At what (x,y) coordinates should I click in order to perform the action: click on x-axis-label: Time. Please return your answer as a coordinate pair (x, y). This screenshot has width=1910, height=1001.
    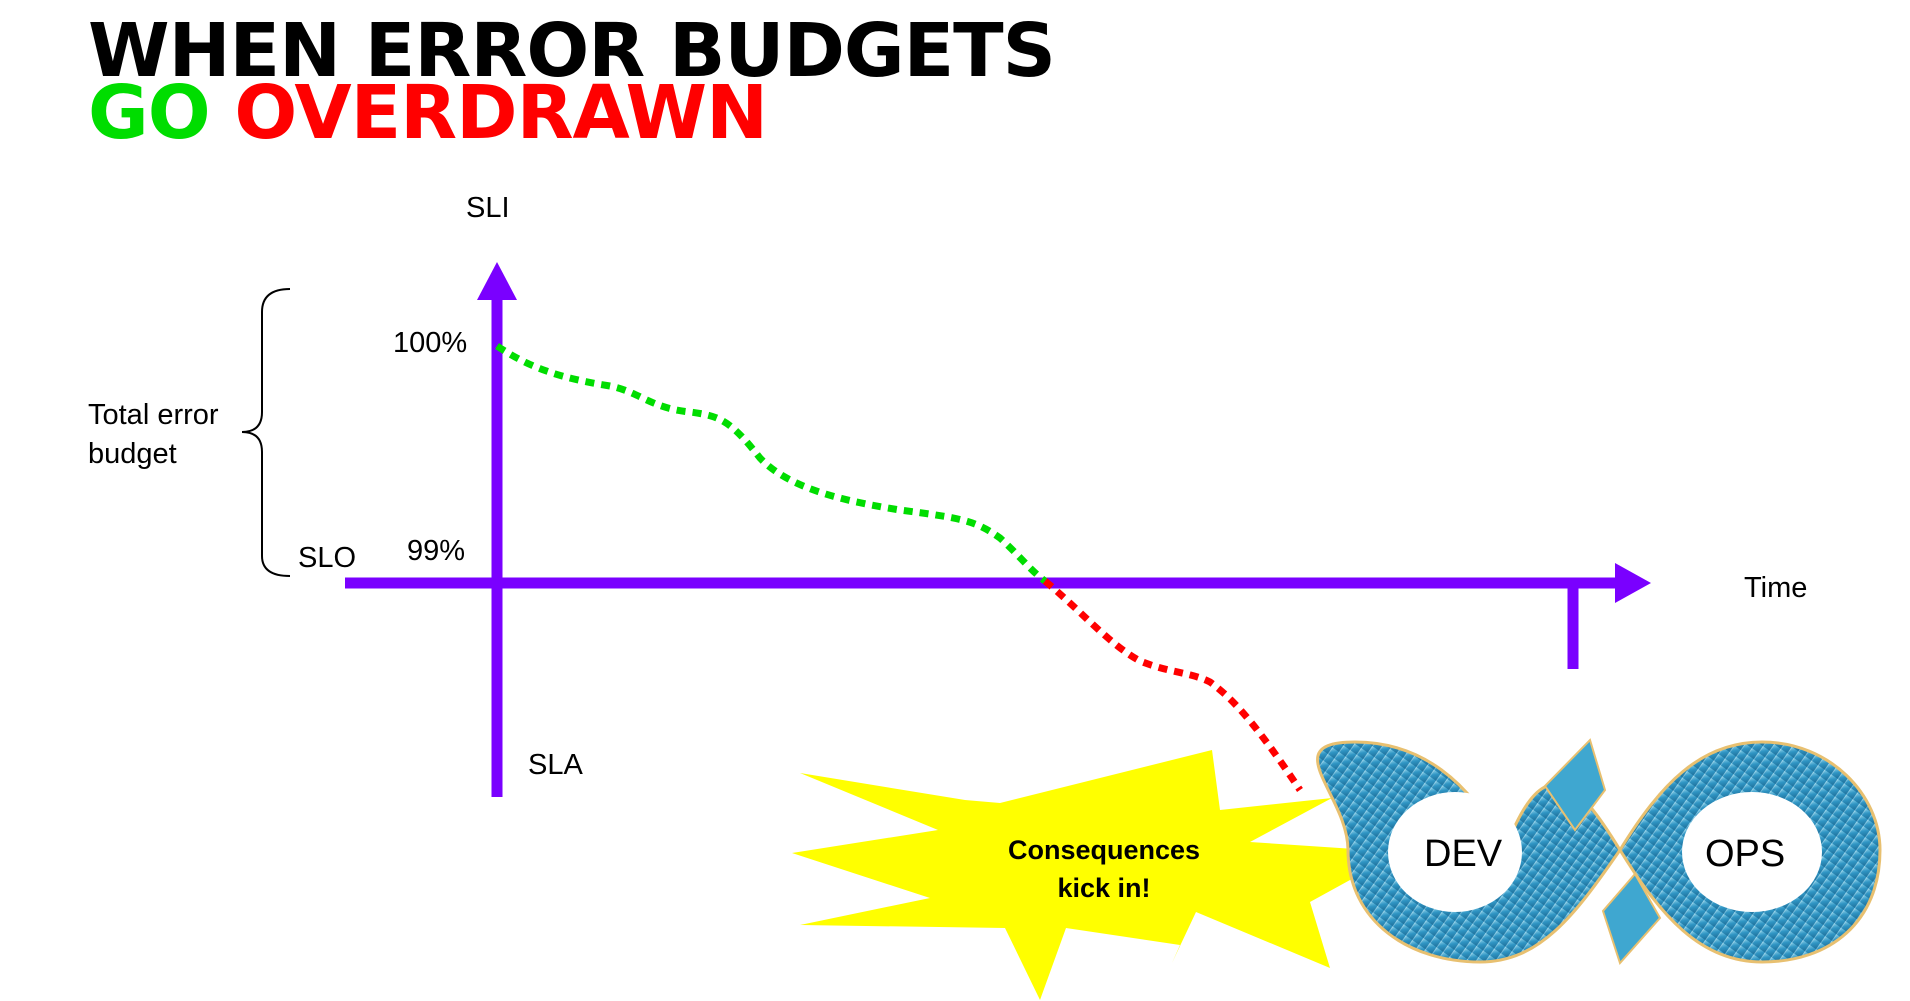
    Looking at the image, I should click on (1775, 588).